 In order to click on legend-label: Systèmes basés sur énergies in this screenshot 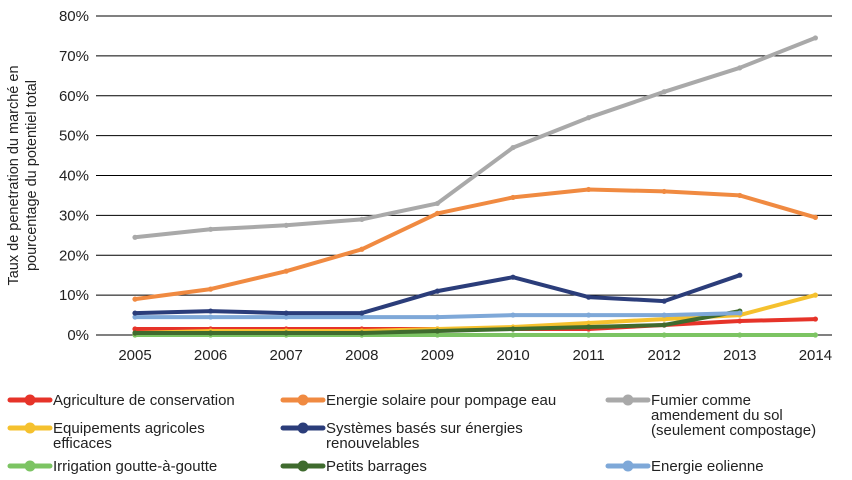, I will do `click(424, 428)`.